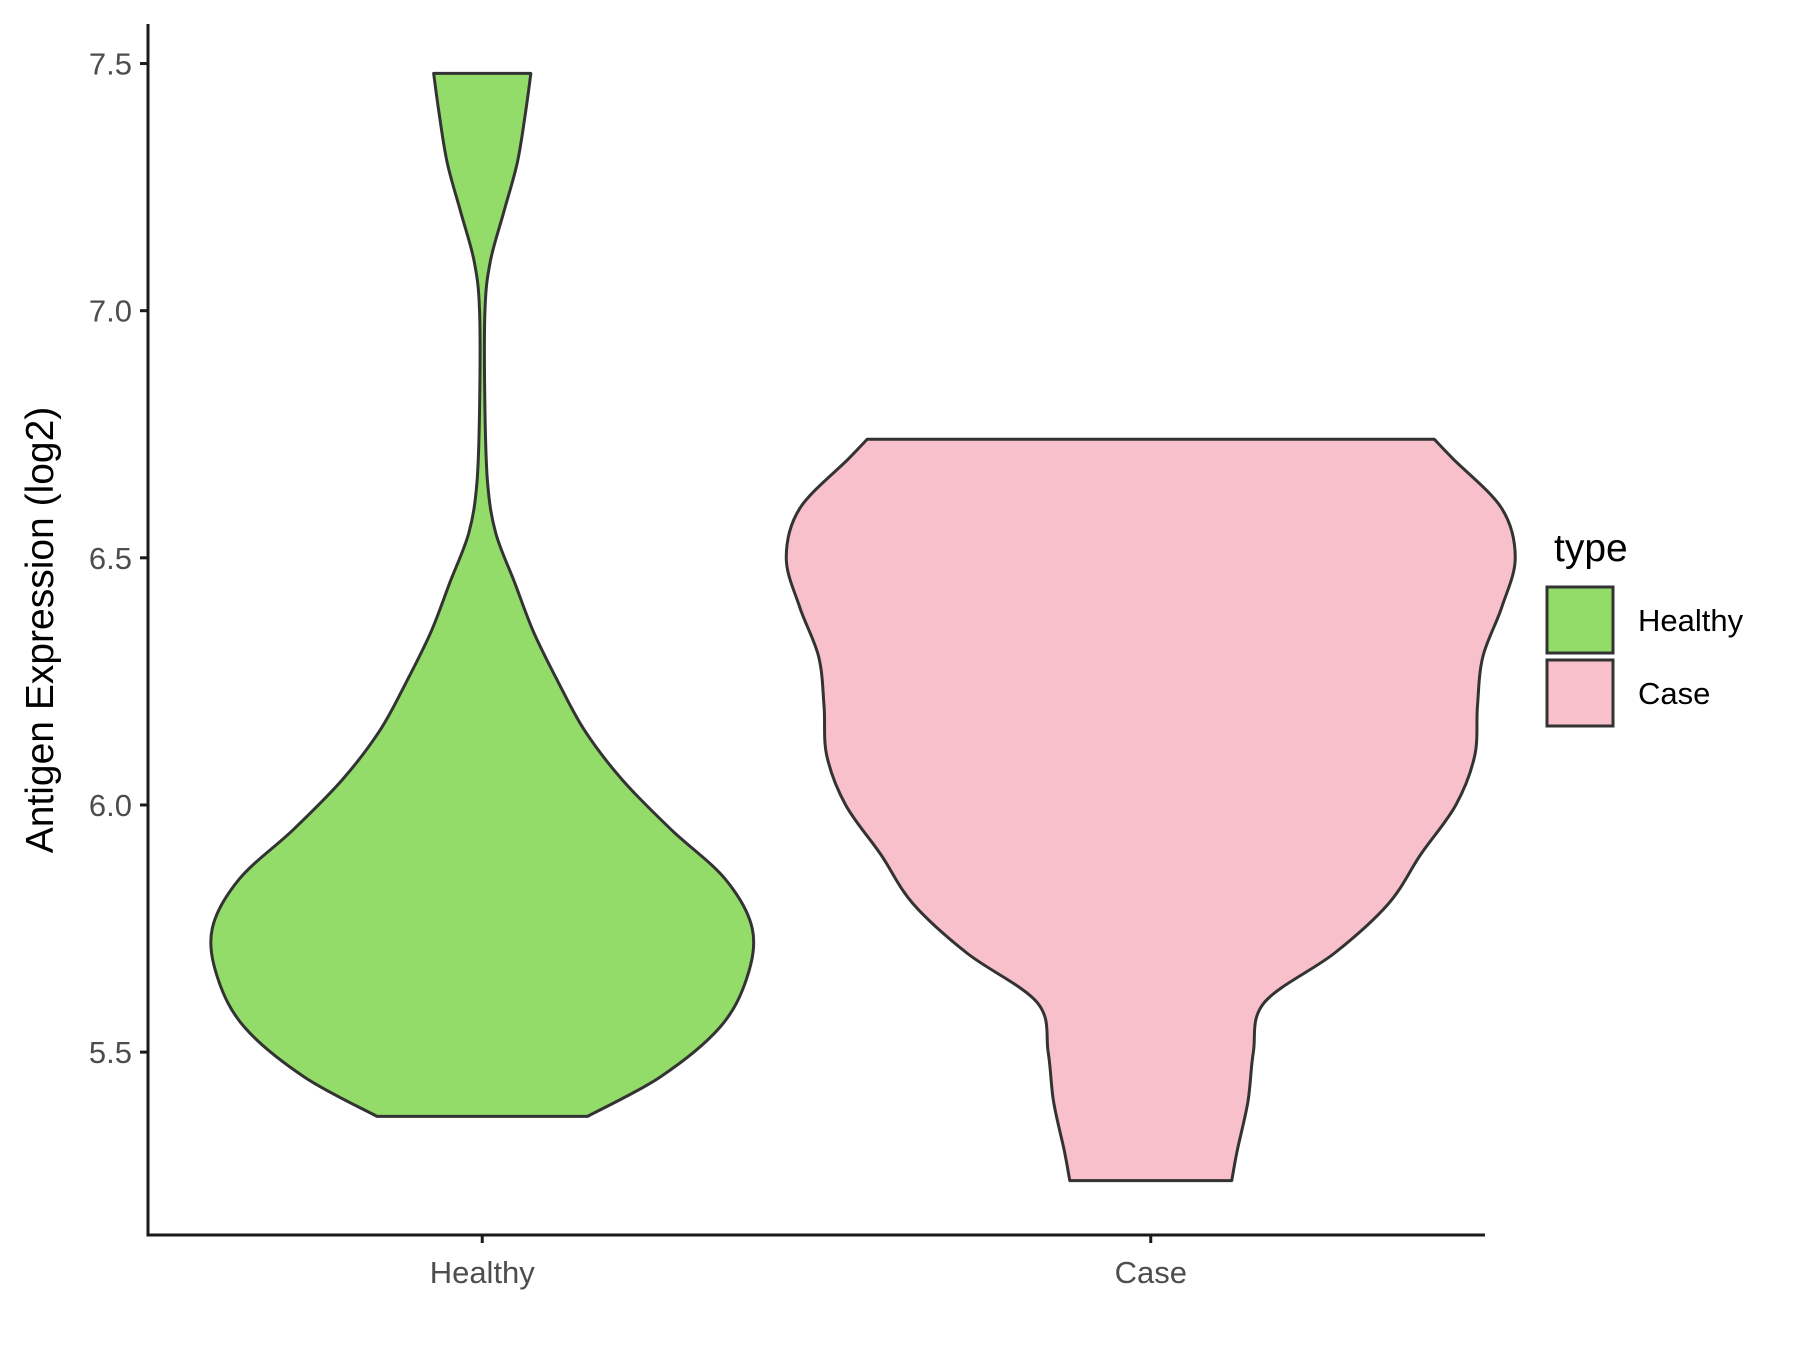 The height and width of the screenshot is (1350, 1800). What do you see at coordinates (1644, 656) in the screenshot?
I see `legend-entries: Healthy Case` at bounding box center [1644, 656].